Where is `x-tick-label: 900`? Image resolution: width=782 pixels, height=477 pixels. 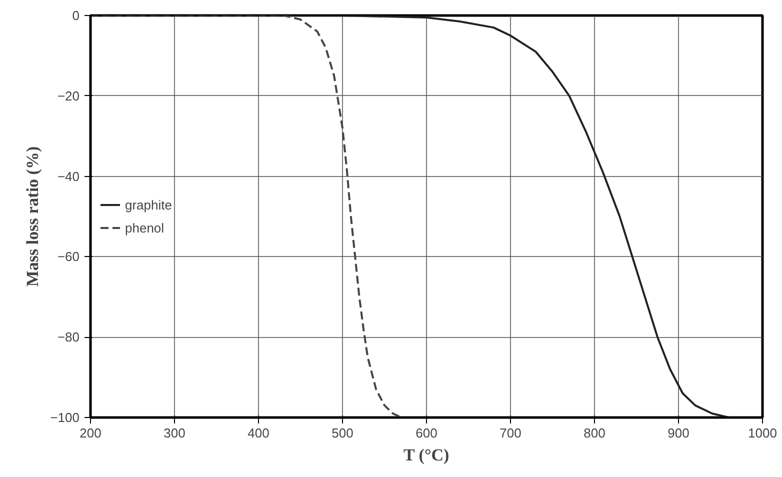 x-tick-label: 900 is located at coordinates (679, 433).